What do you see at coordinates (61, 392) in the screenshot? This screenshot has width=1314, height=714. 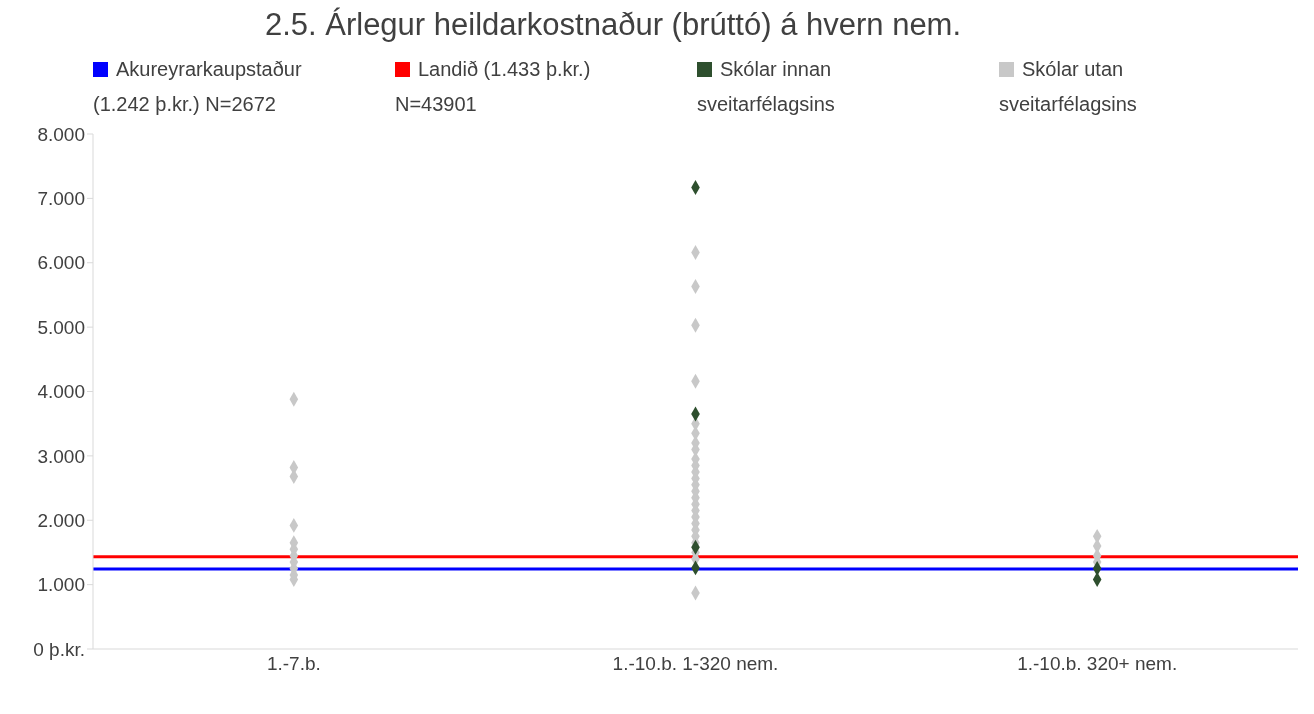 I see `y-tick-label: 4.000` at bounding box center [61, 392].